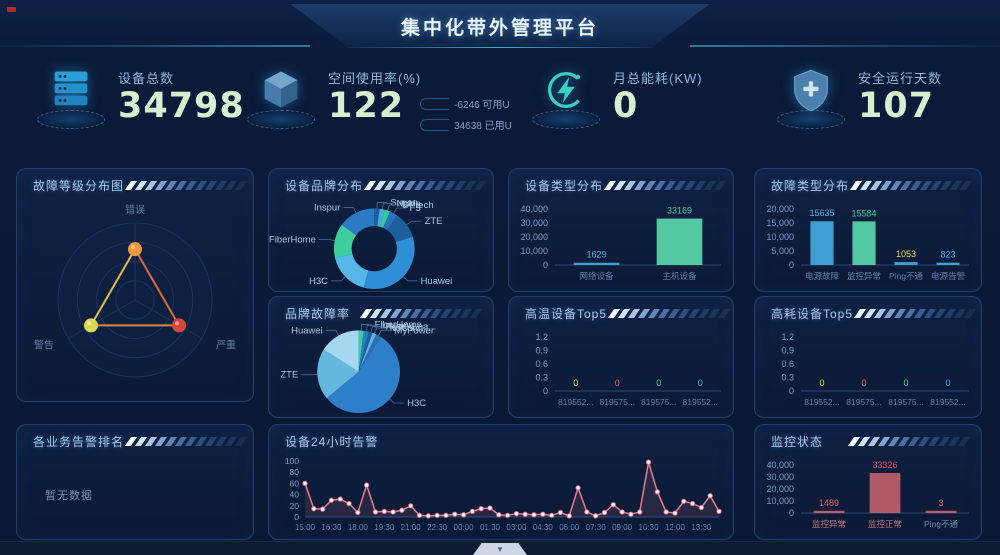  Describe the element at coordinates (155, 46) in the screenshot. I see `header-accent-line-left` at that location.